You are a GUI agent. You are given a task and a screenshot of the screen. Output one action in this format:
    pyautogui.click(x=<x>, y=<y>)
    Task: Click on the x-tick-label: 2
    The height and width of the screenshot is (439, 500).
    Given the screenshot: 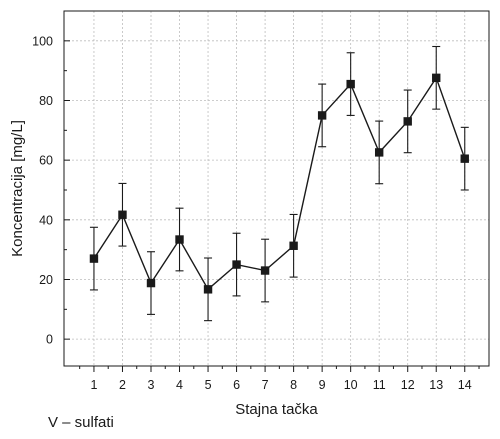 What is the action you would take?
    pyautogui.click(x=122, y=385)
    